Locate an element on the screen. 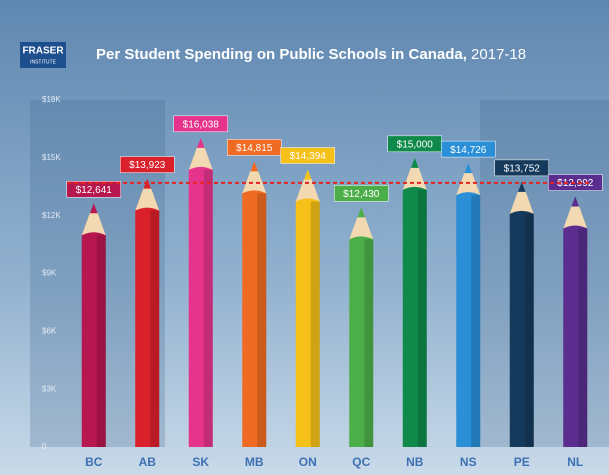  y-tick-label: $3K is located at coordinates (49, 388).